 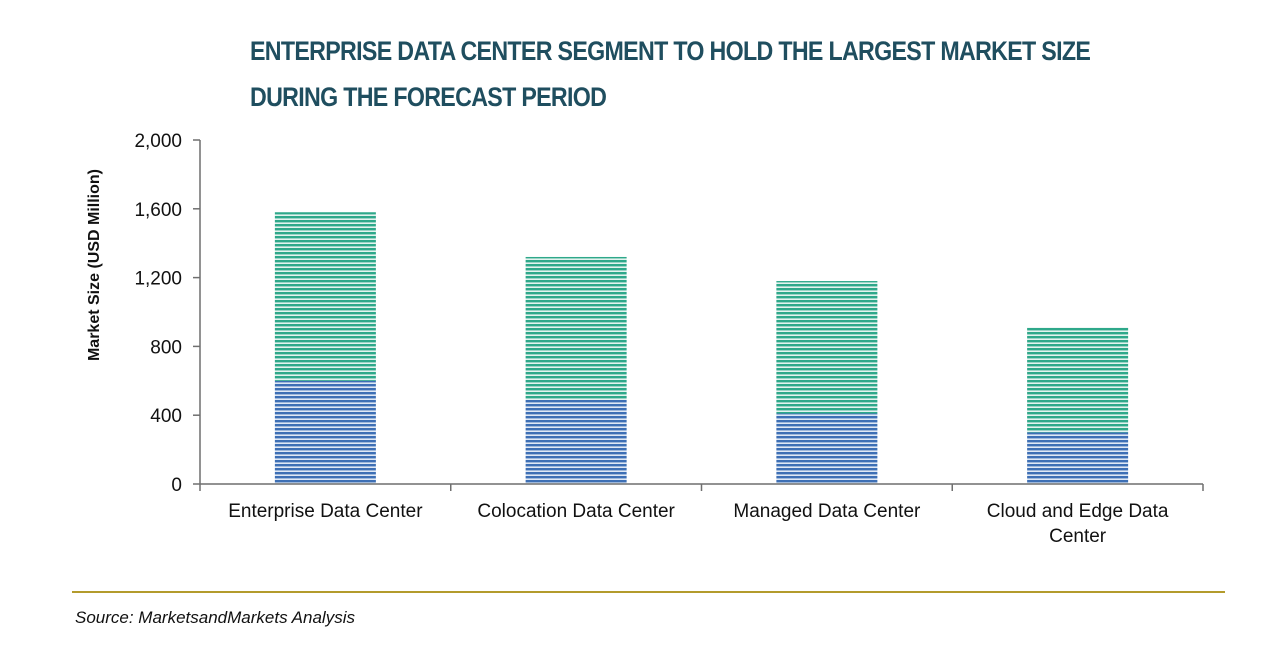 I want to click on y-tick-label: 800, so click(x=166, y=347).